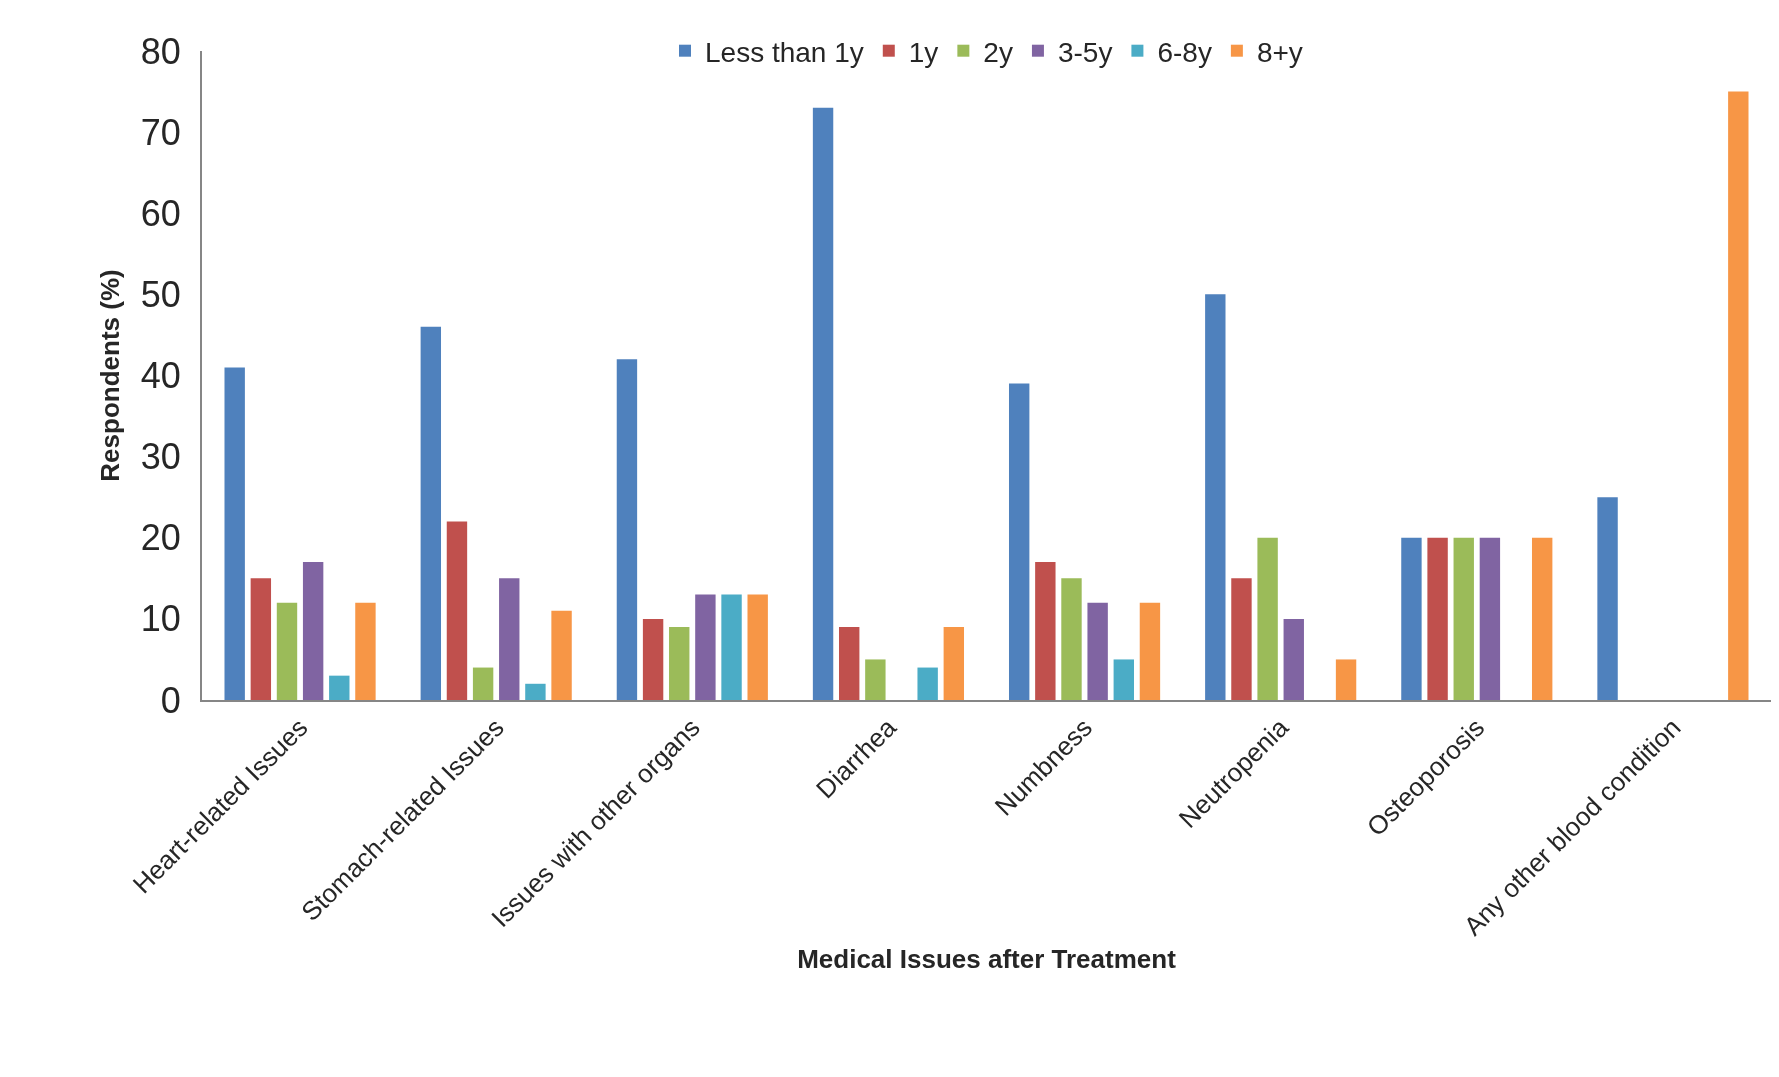 This screenshot has height=1077, width=1779. Describe the element at coordinates (784, 52) in the screenshot. I see `legend-label: Less than 1y` at that location.